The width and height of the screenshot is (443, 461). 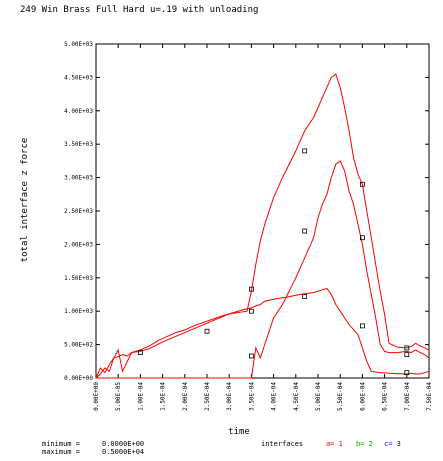 What do you see at coordinates (385, 396) in the screenshot?
I see `x-tick-label: 6.50E-04` at bounding box center [385, 396].